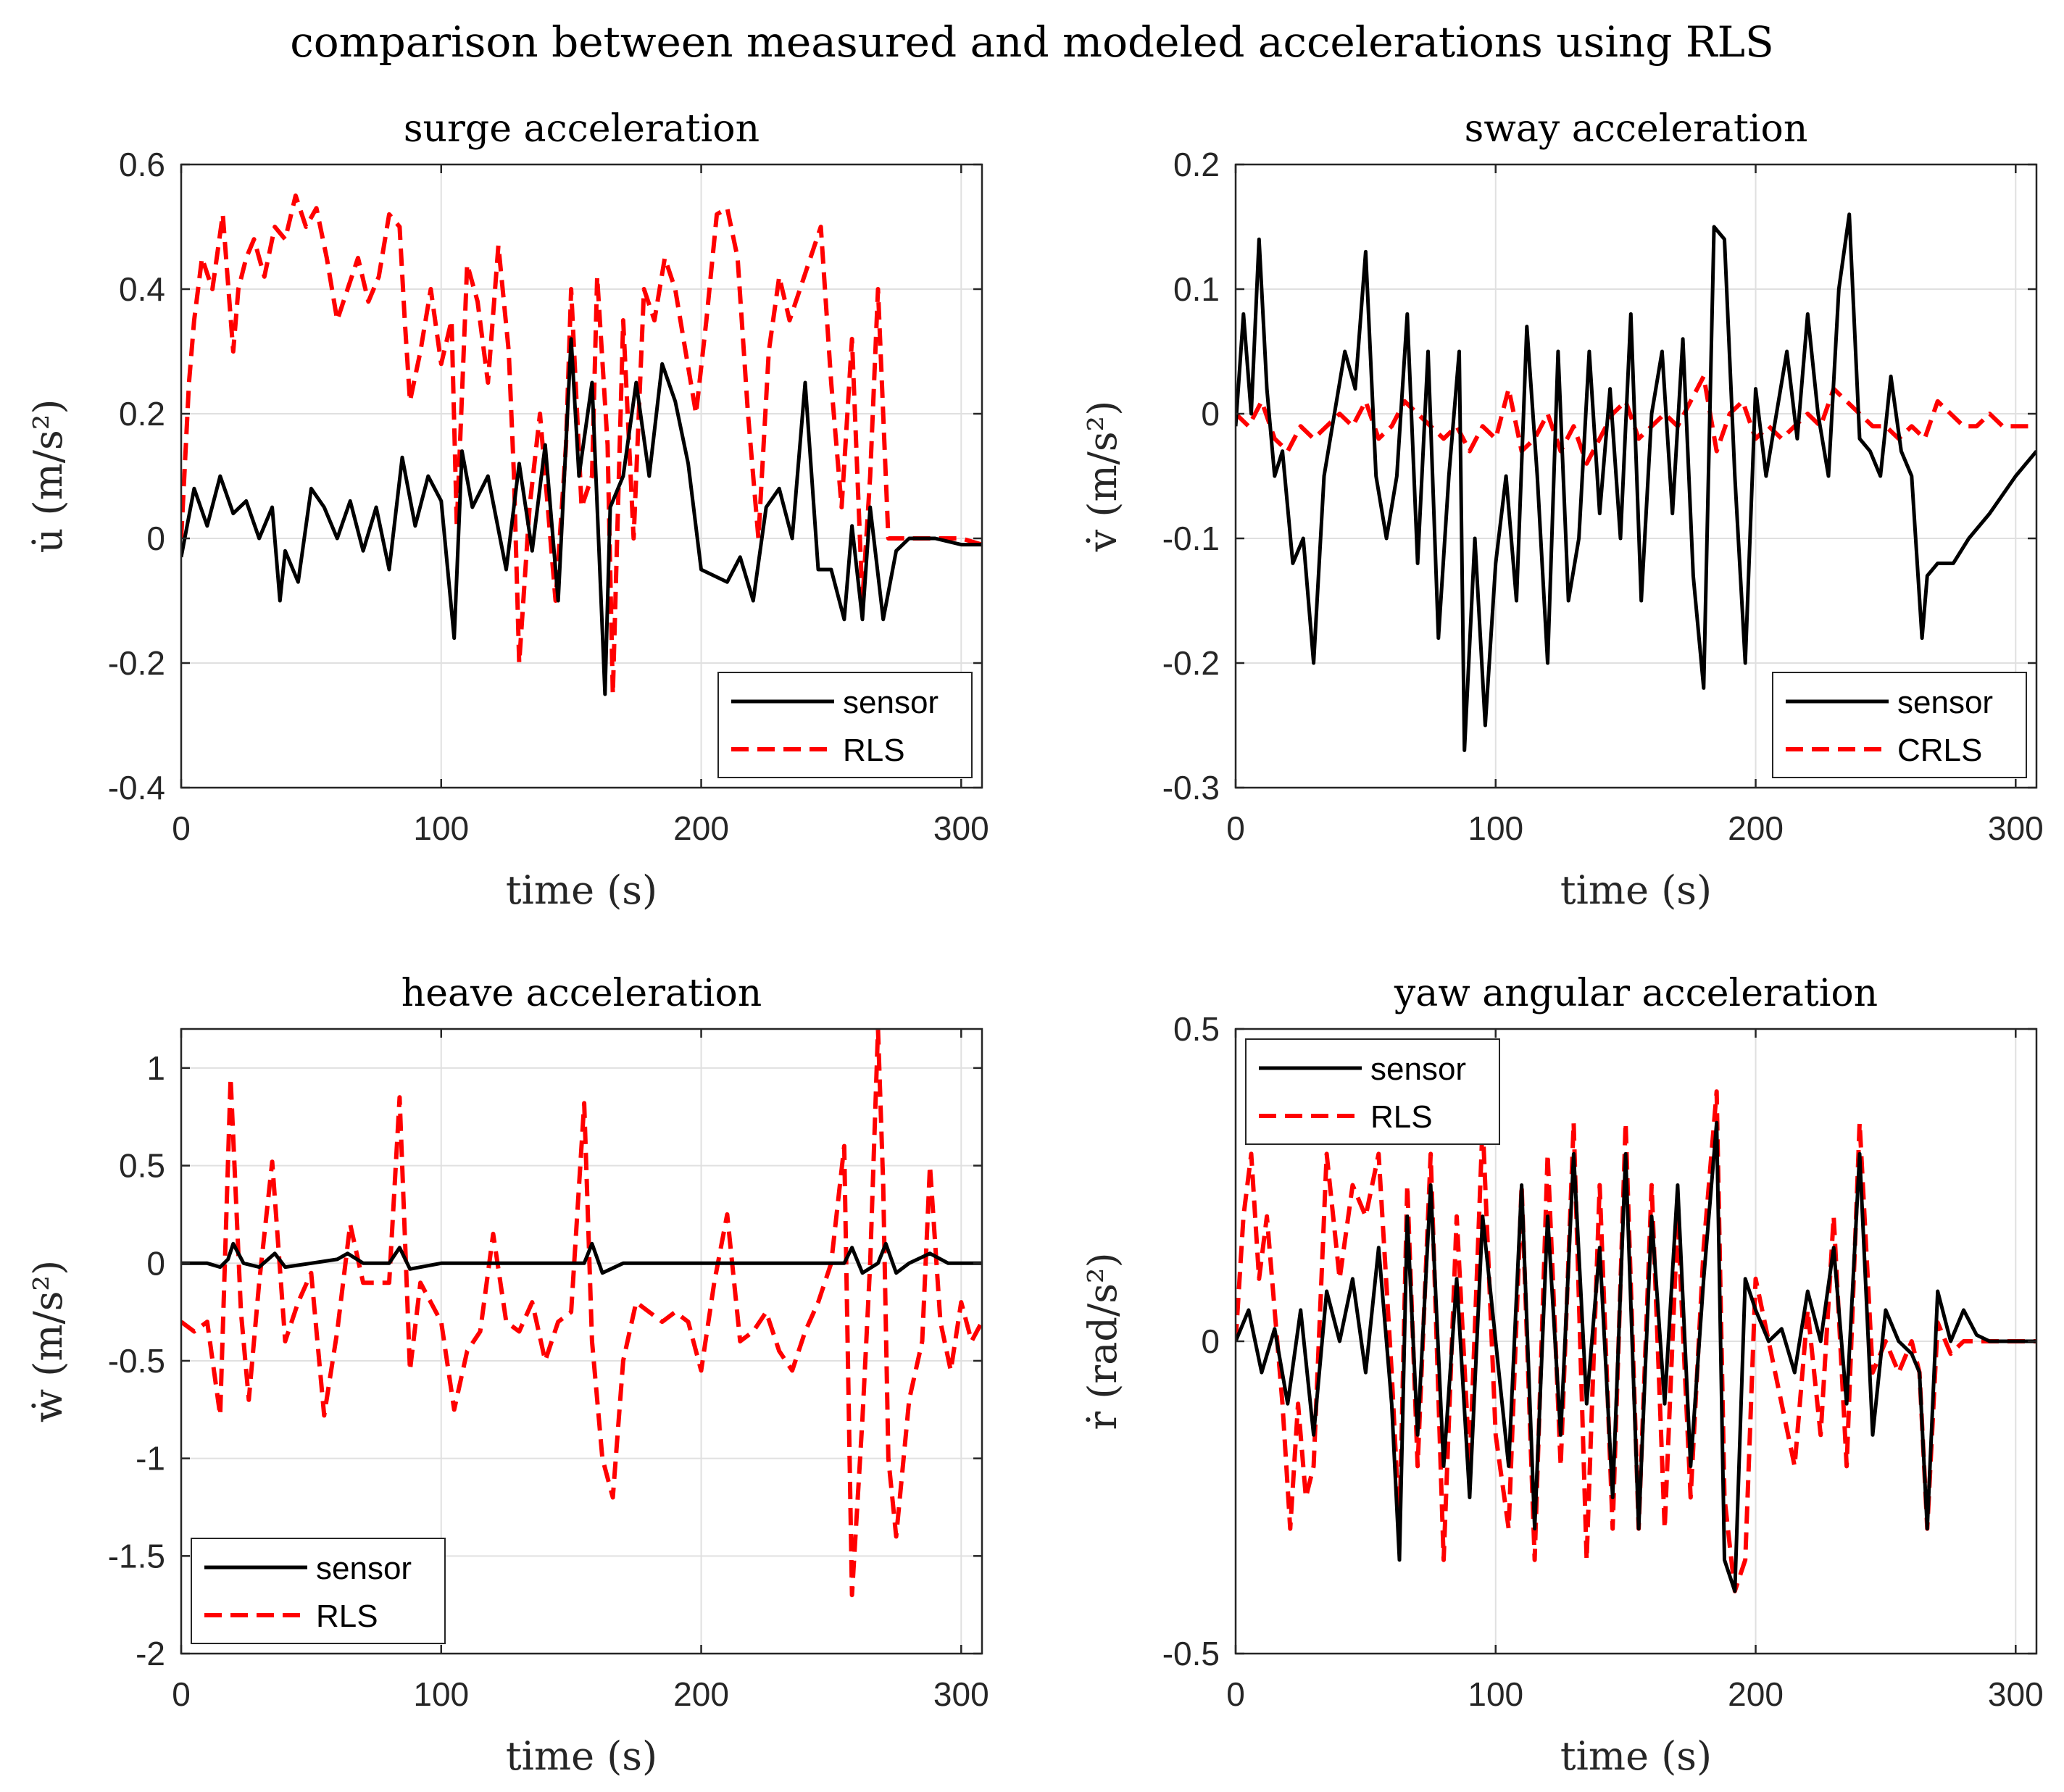  What do you see at coordinates (1636, 1356) in the screenshot?
I see `chart-4-series-sensor-line` at bounding box center [1636, 1356].